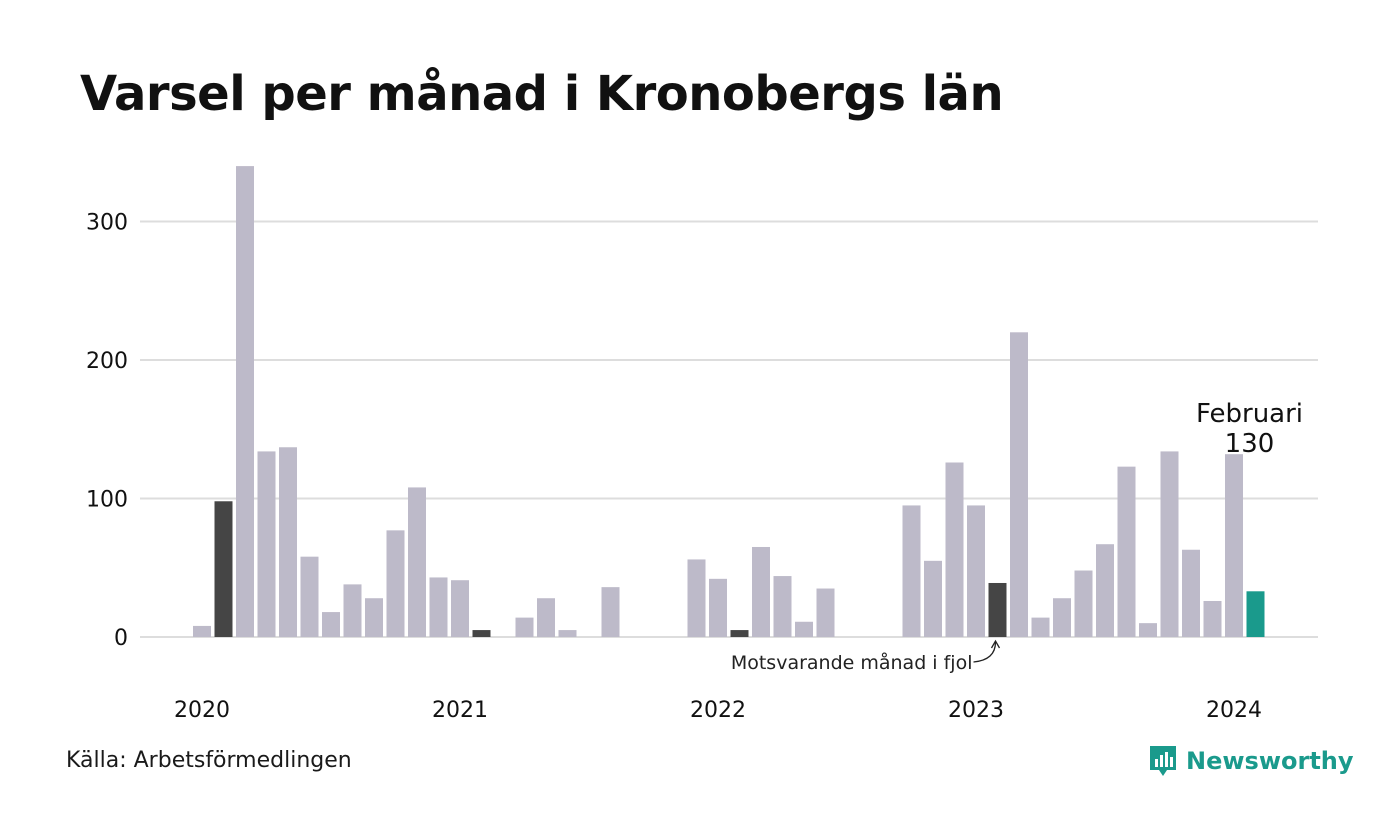 This screenshot has height=840, width=1400. What do you see at coordinates (460, 710) in the screenshot?
I see `x-tick-label-2021: 2021` at bounding box center [460, 710].